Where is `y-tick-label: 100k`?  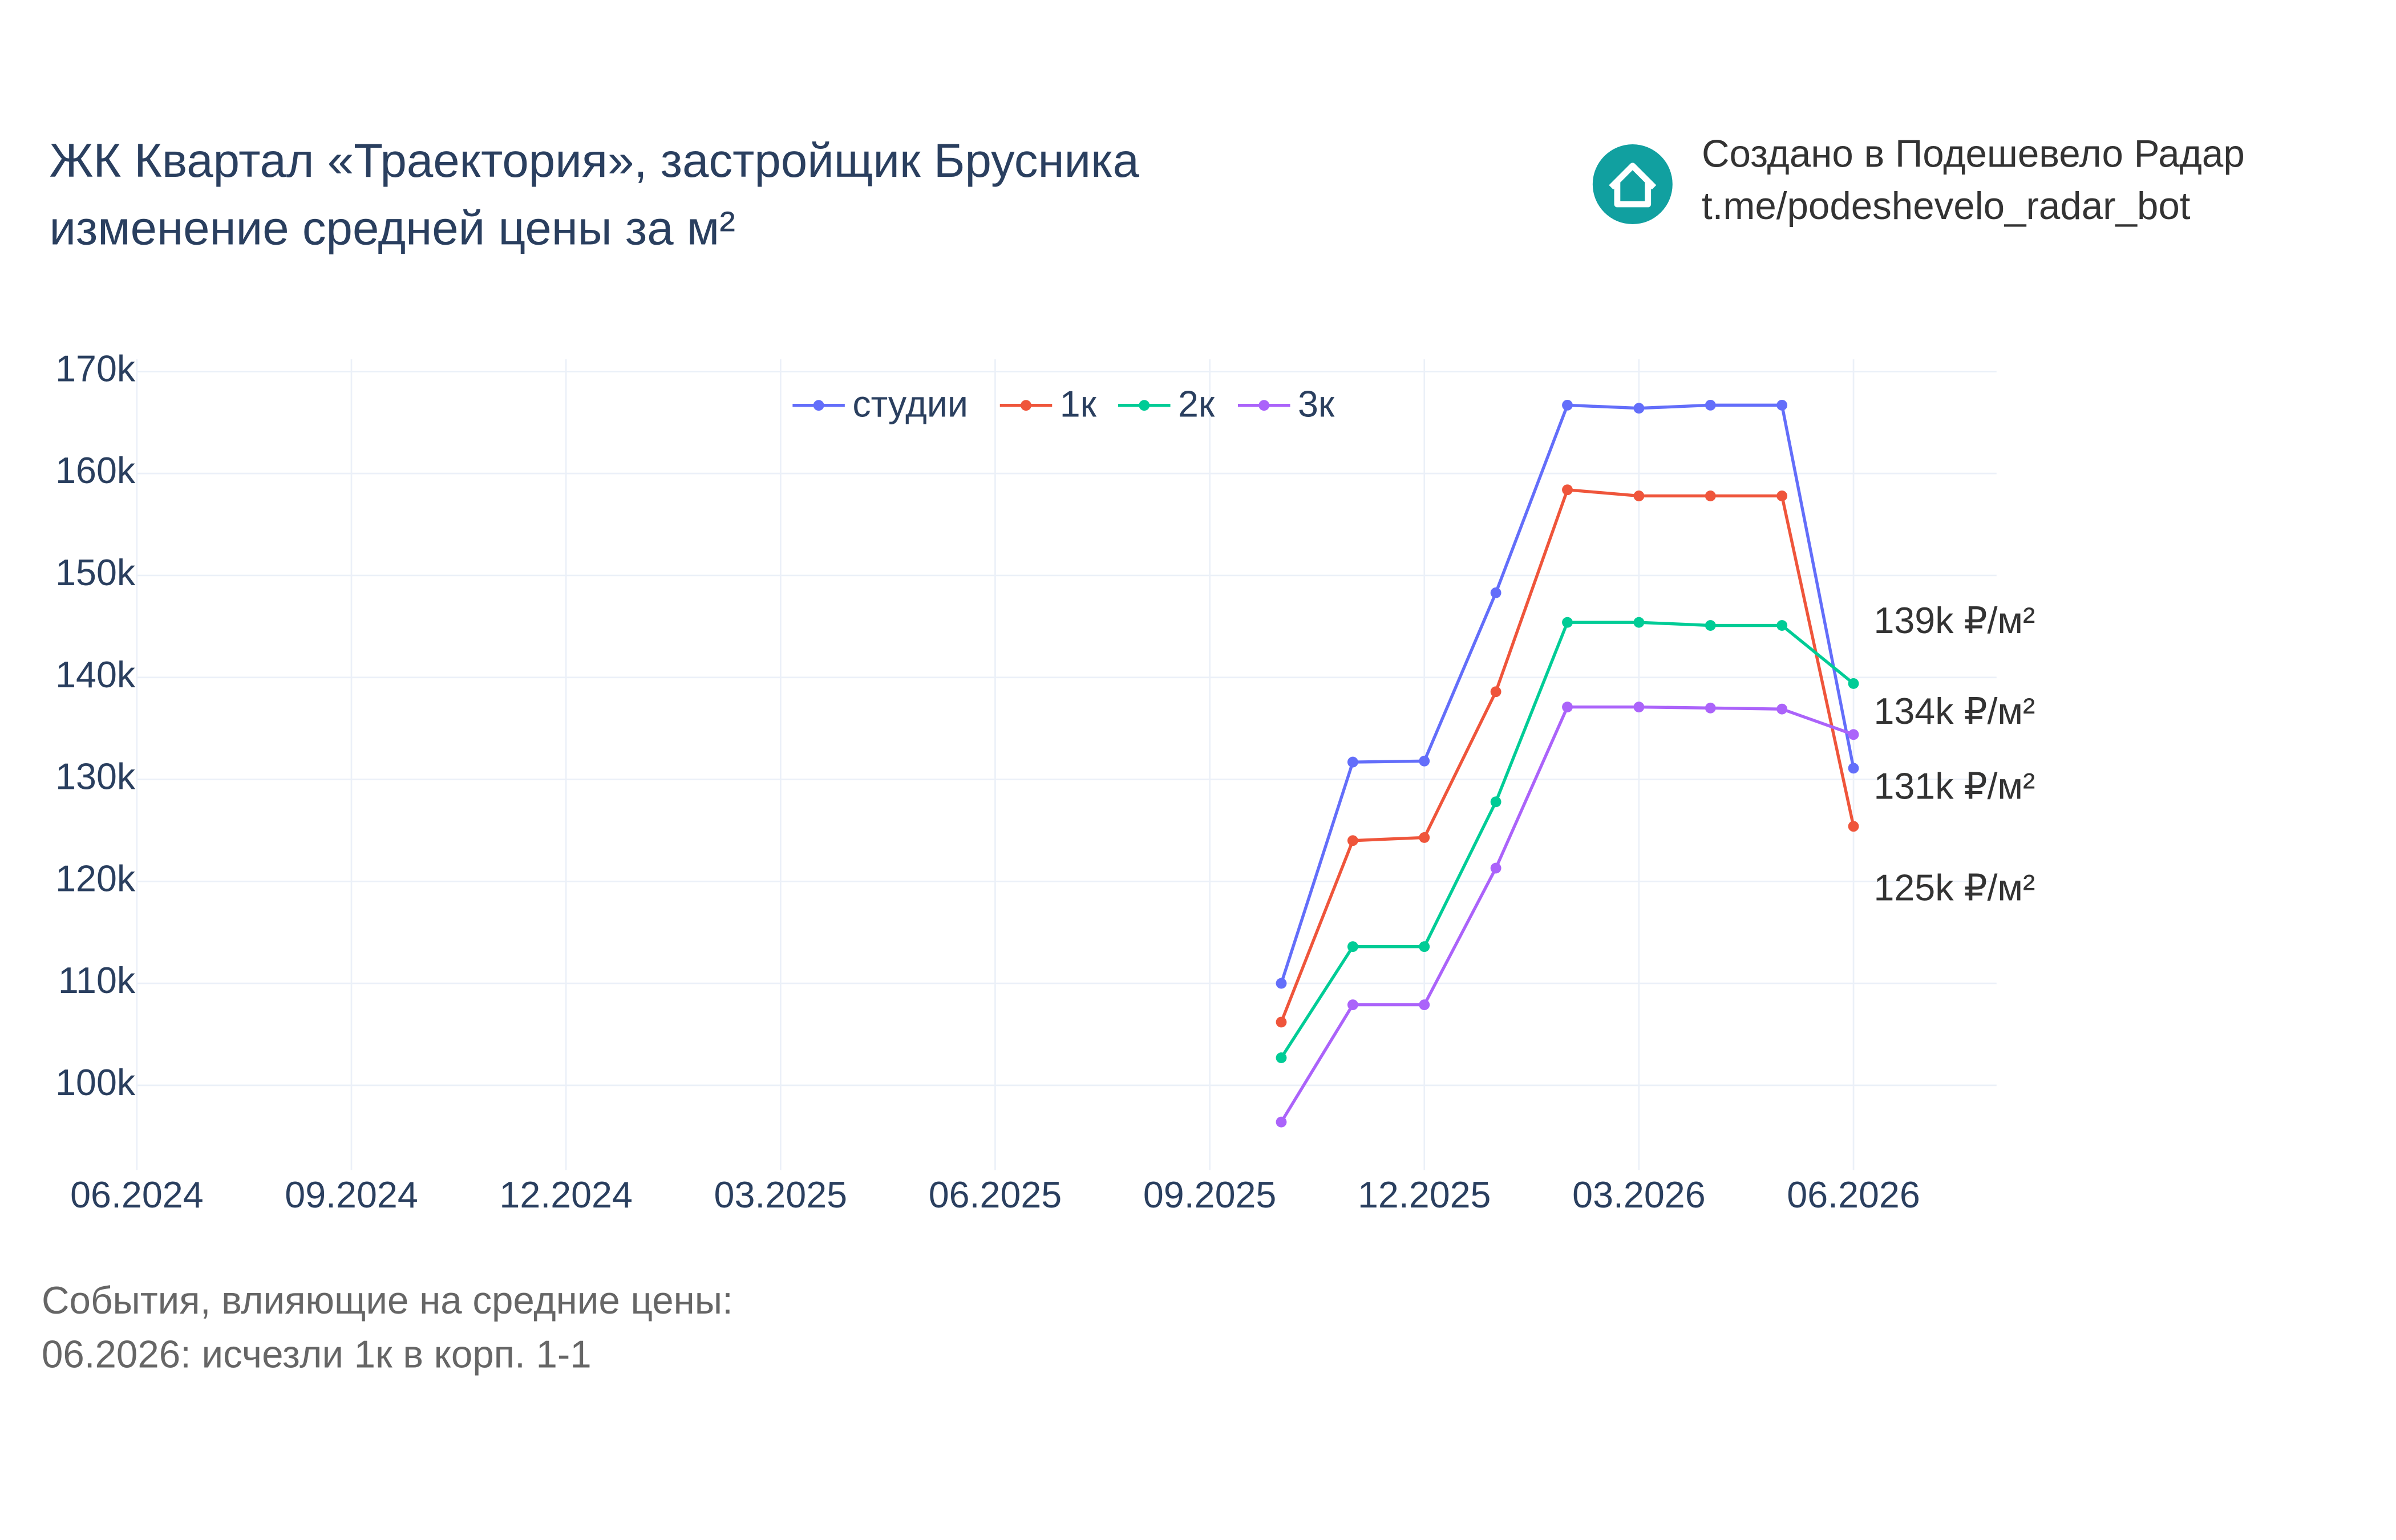
y-tick-label: 100k is located at coordinates (95, 1082).